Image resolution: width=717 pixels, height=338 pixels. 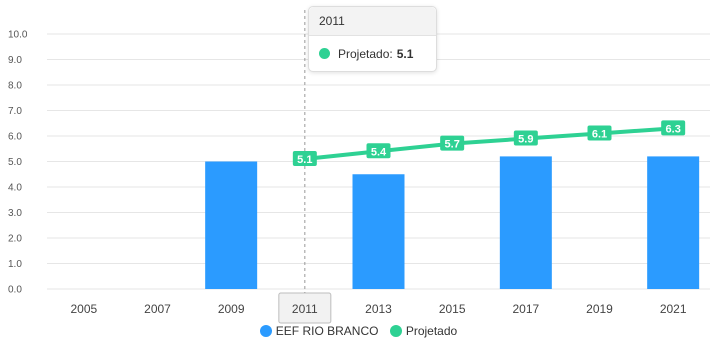 What do you see at coordinates (15, 60) in the screenshot?
I see `y-tick-label: 9.0` at bounding box center [15, 60].